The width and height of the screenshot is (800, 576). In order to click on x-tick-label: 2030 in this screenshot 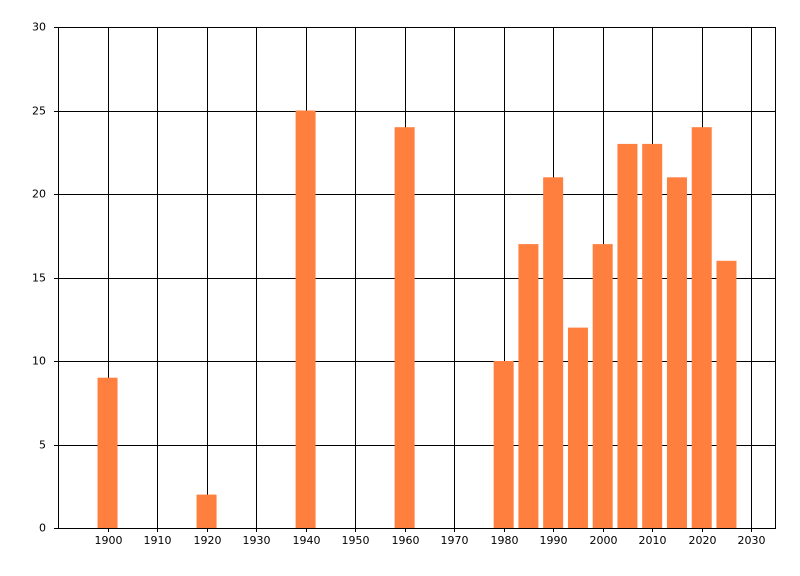, I will do `click(752, 540)`.